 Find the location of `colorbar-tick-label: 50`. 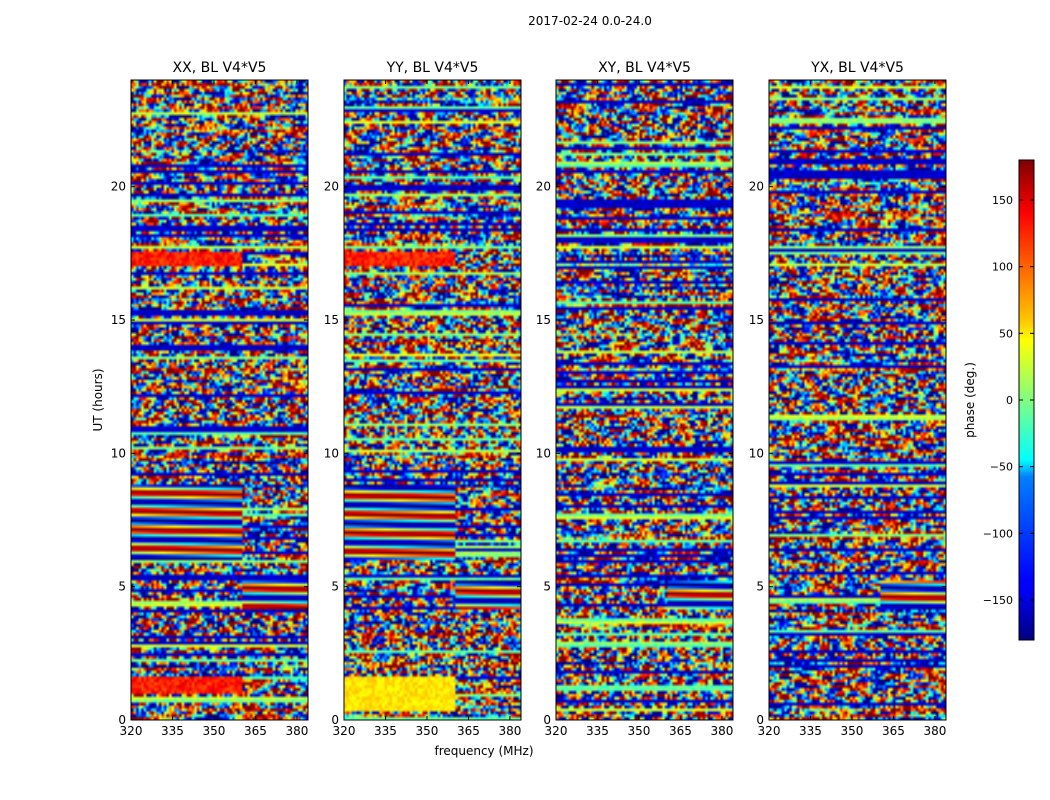

colorbar-tick-label: 50 is located at coordinates (1006, 333).